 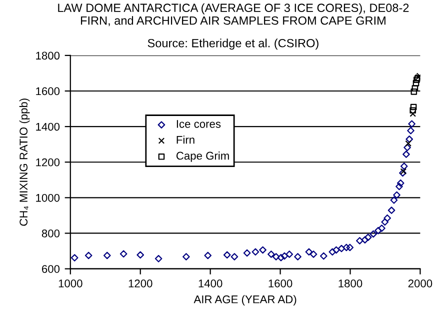 I want to click on x-tick-label: 2000, so click(x=420, y=284).